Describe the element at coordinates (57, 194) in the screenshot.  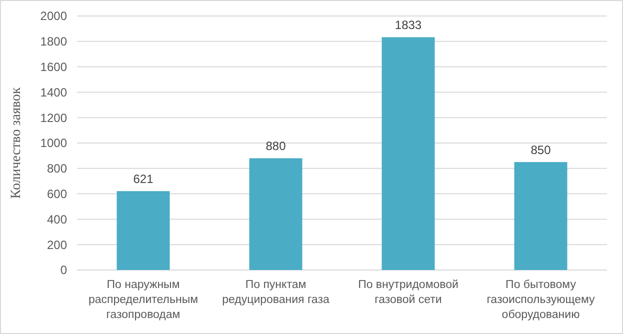
I see `y-tick-label: 600` at that location.